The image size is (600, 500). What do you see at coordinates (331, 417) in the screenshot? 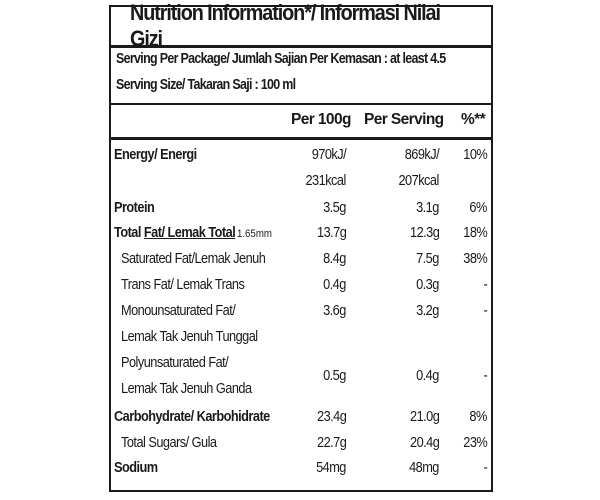
I see `carb-per100: 23.4g` at bounding box center [331, 417].